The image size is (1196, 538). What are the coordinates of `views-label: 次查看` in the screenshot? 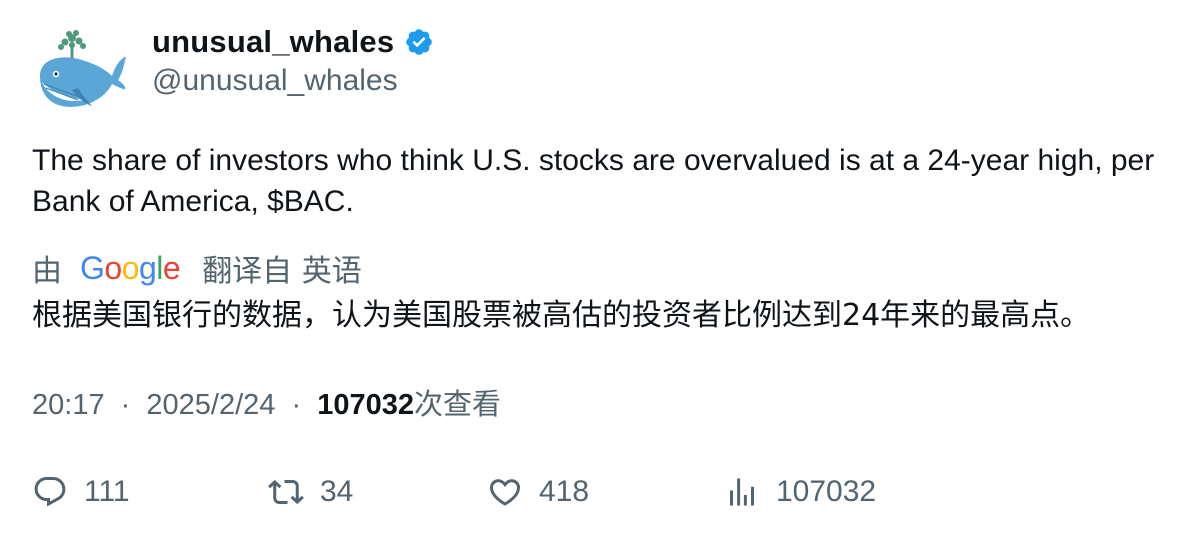 It's located at (457, 404).